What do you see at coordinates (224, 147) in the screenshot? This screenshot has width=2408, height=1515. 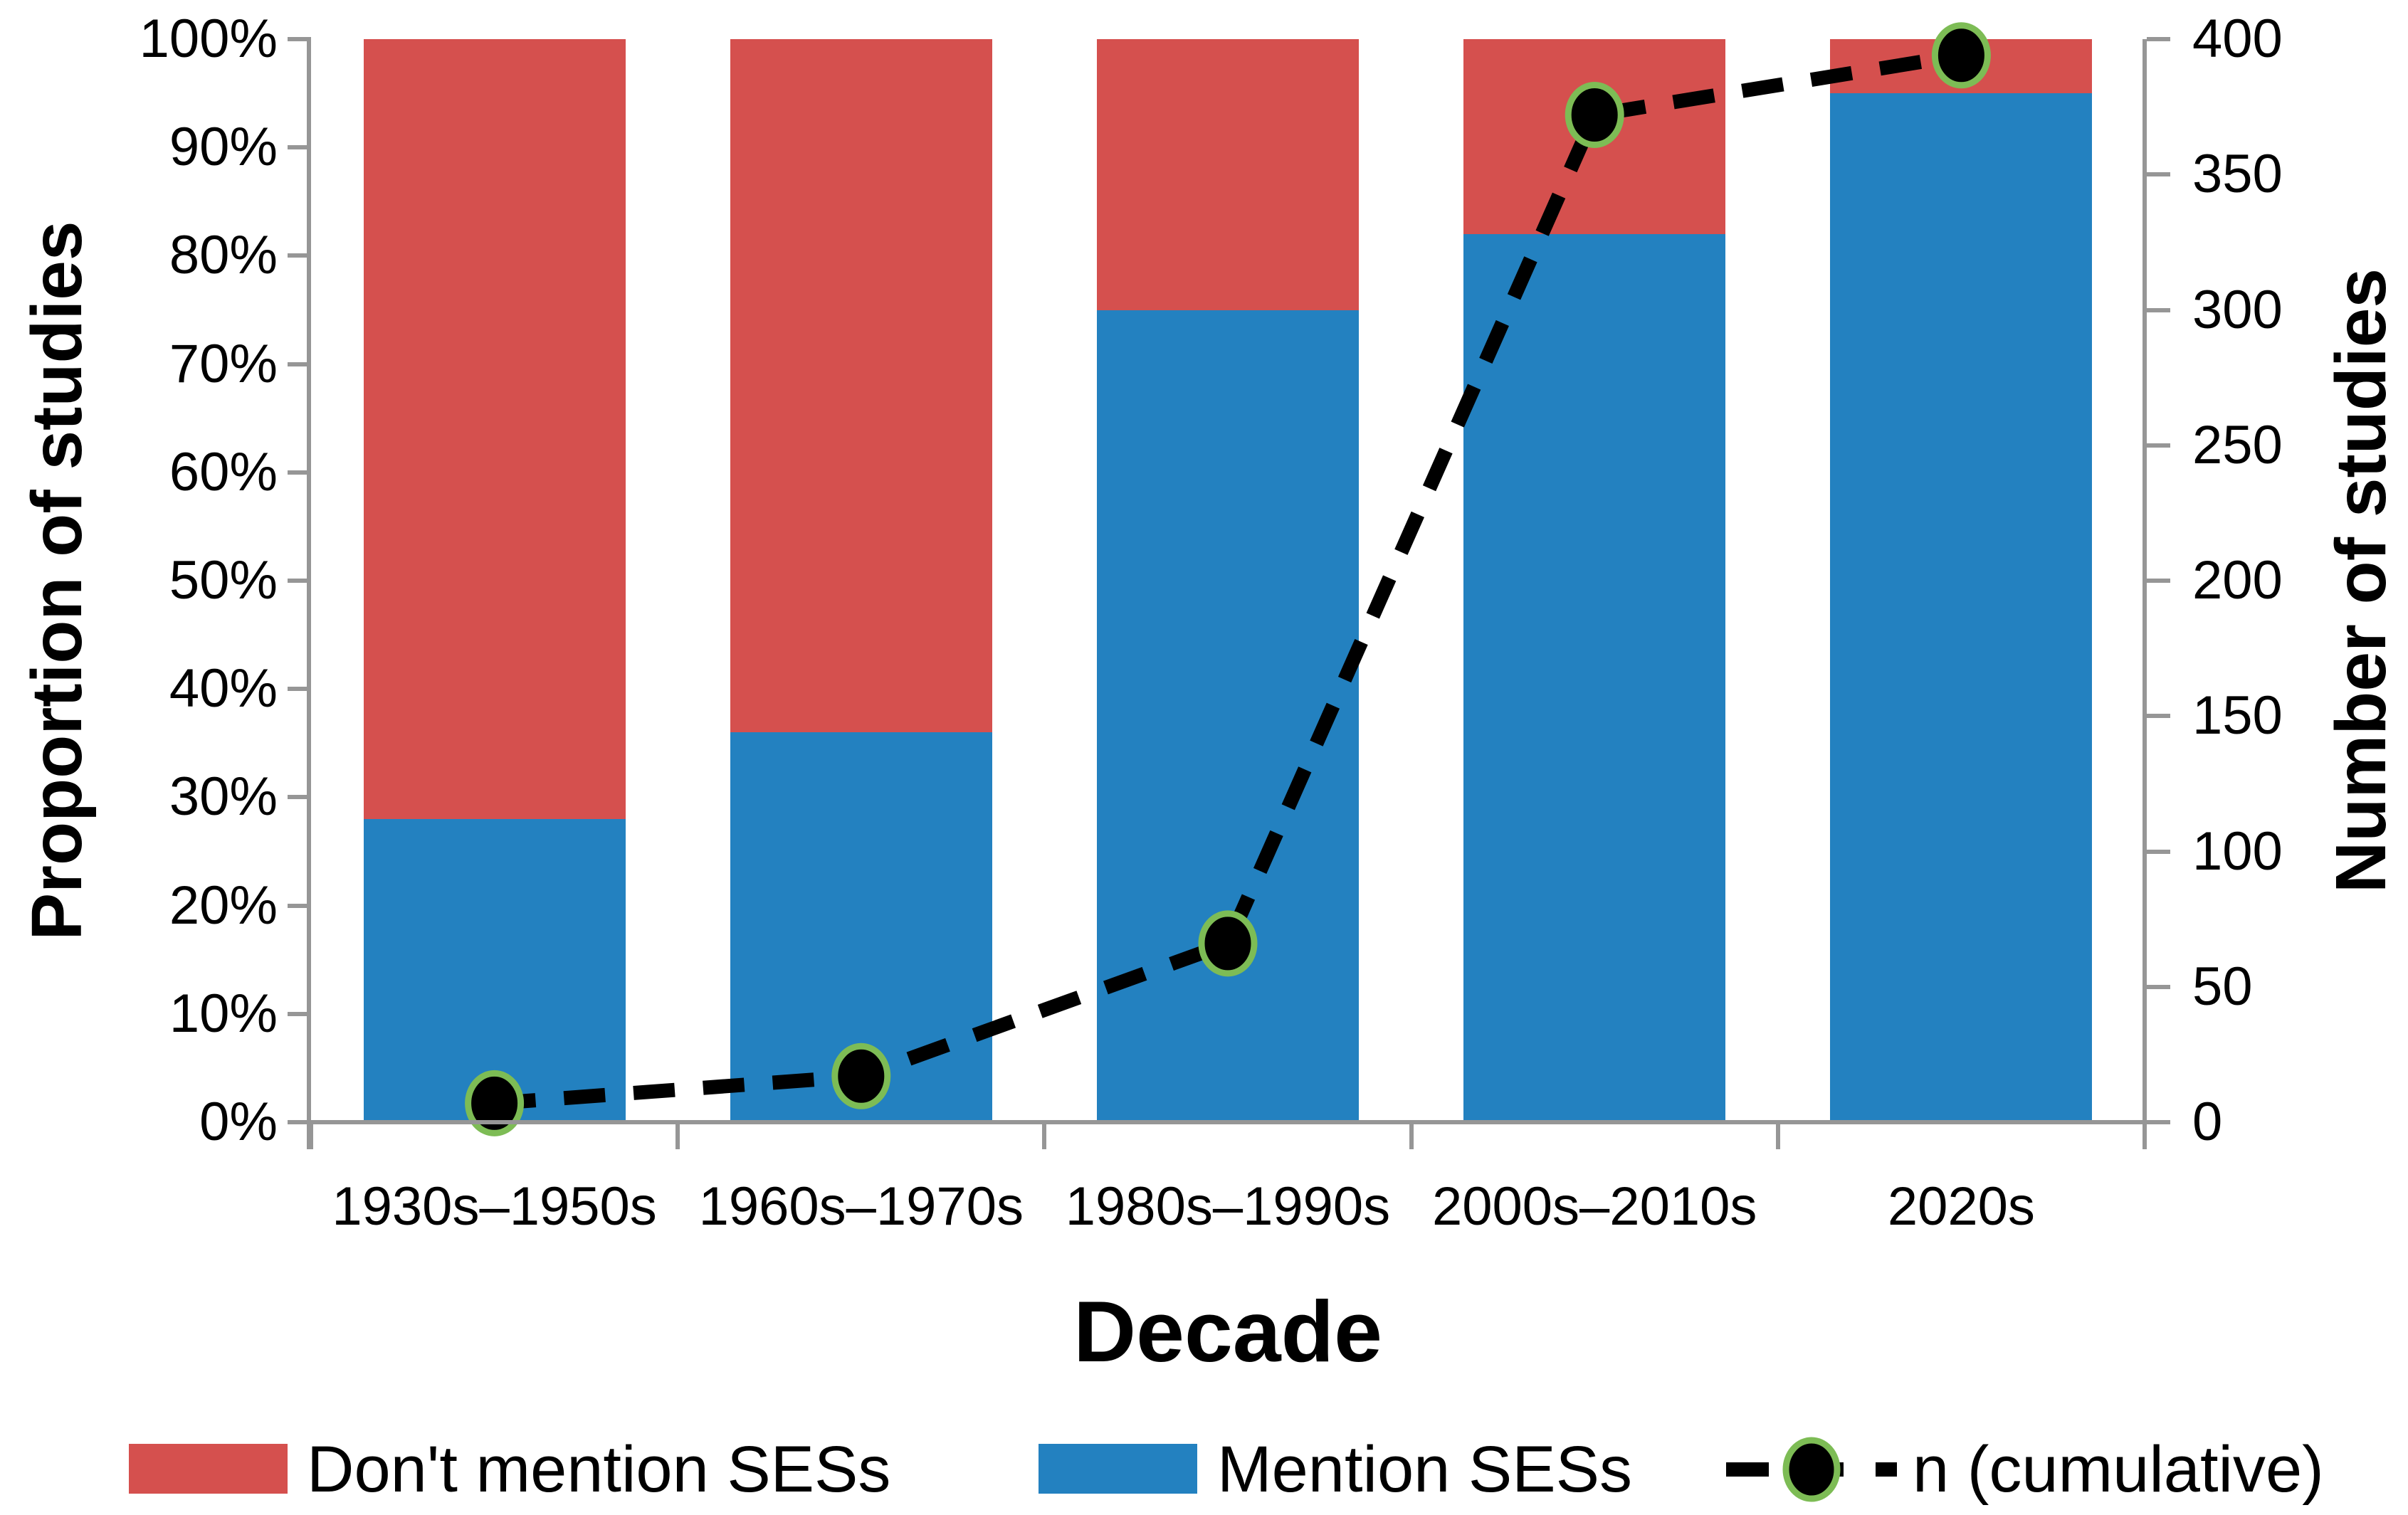 I see `left-axis-tick-label: 90%` at bounding box center [224, 147].